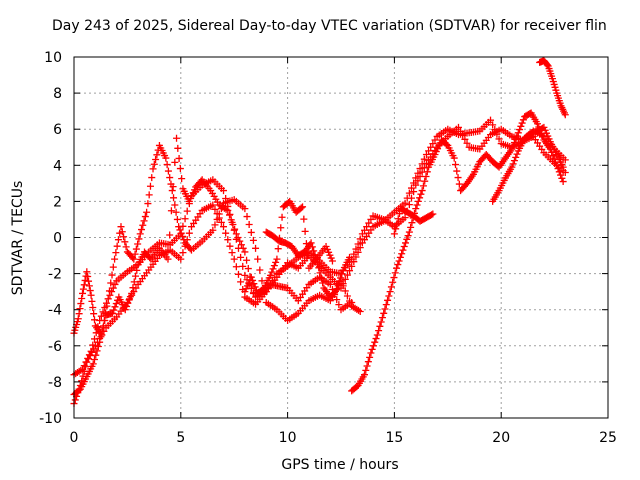 Image resolution: width=640 pixels, height=480 pixels. What do you see at coordinates (55, 383) in the screenshot?
I see `y-tick-label: -8` at bounding box center [55, 383].